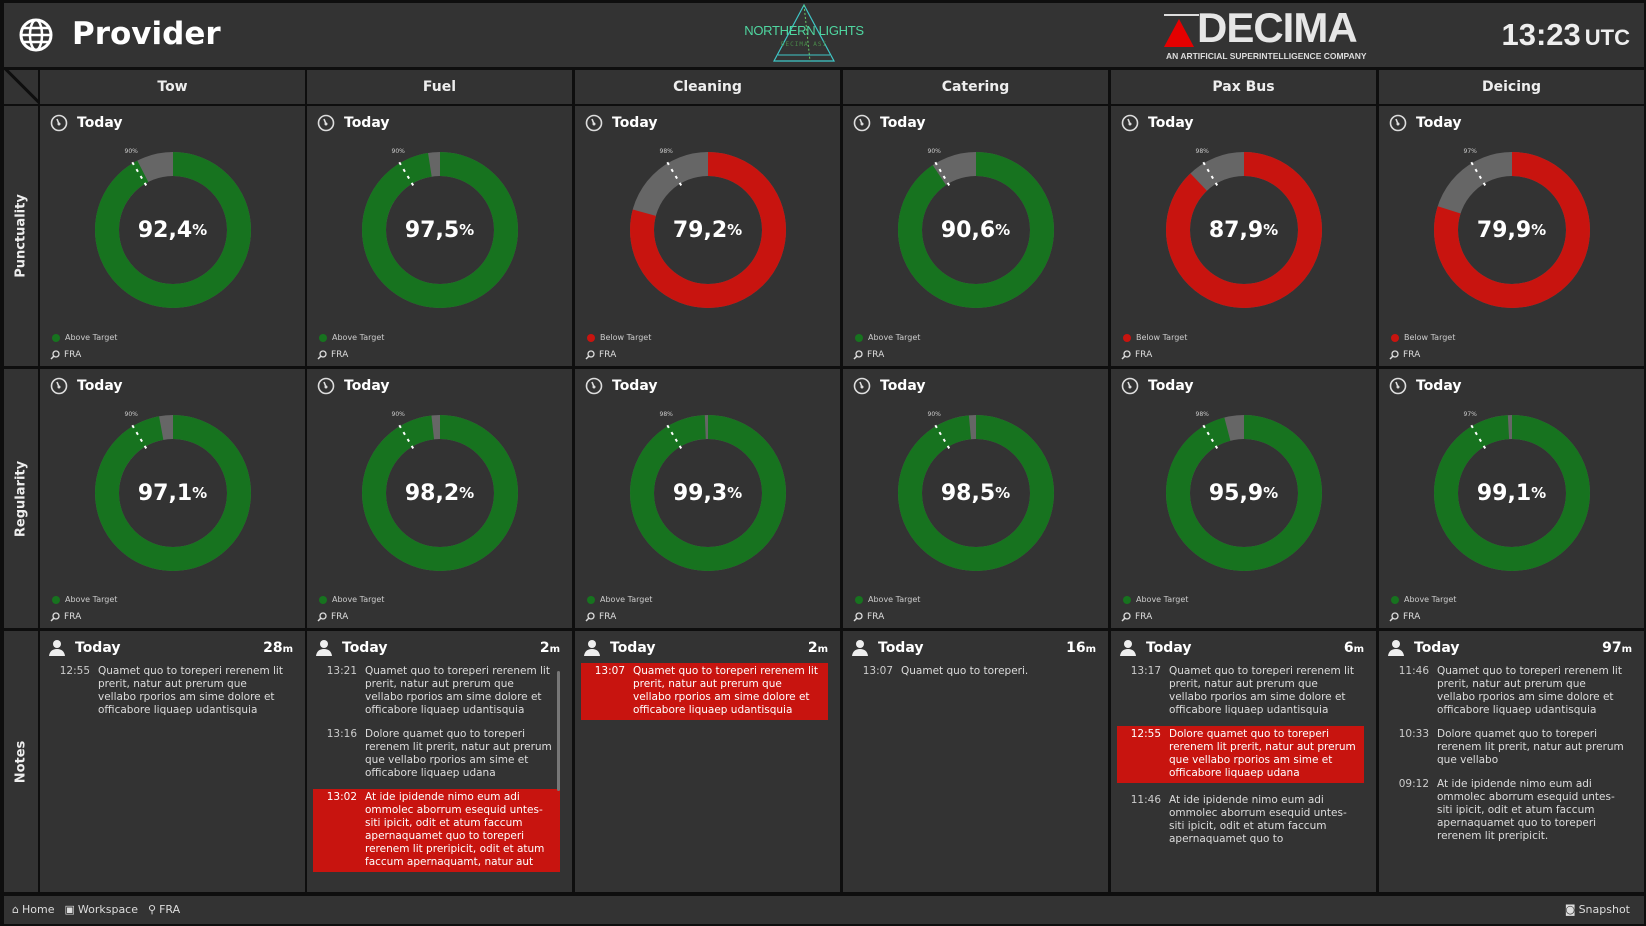  I want to click on donut-value: 90,6%, so click(975, 230).